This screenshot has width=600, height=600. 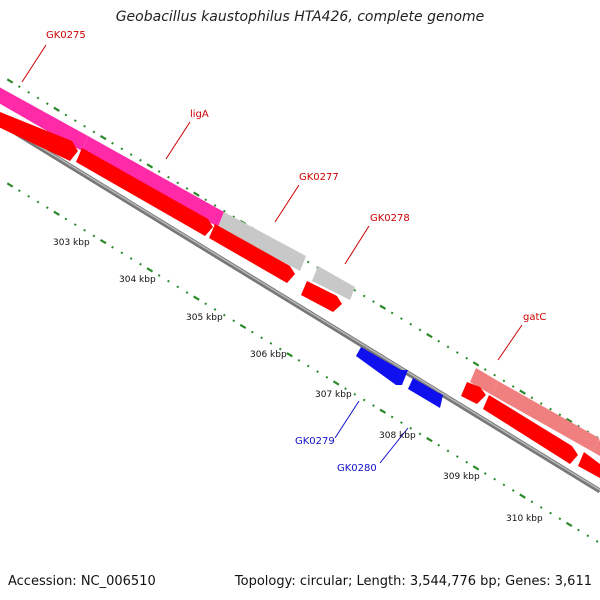 What do you see at coordinates (461, 477) in the screenshot?
I see `scale-label-309: 309 kbp` at bounding box center [461, 477].